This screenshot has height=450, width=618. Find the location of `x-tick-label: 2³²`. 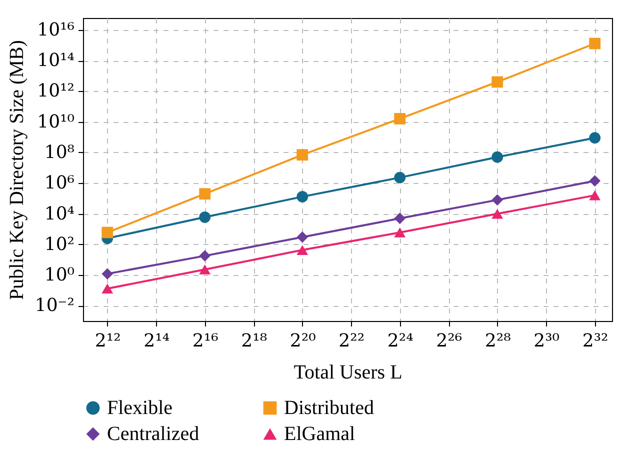

x-tick-label: 2³² is located at coordinates (595, 341).